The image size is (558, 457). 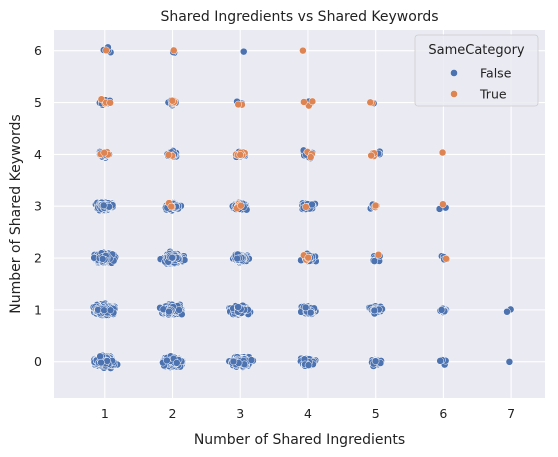 What do you see at coordinates (454, 73) in the screenshot?
I see `legend-marker-false` at bounding box center [454, 73].